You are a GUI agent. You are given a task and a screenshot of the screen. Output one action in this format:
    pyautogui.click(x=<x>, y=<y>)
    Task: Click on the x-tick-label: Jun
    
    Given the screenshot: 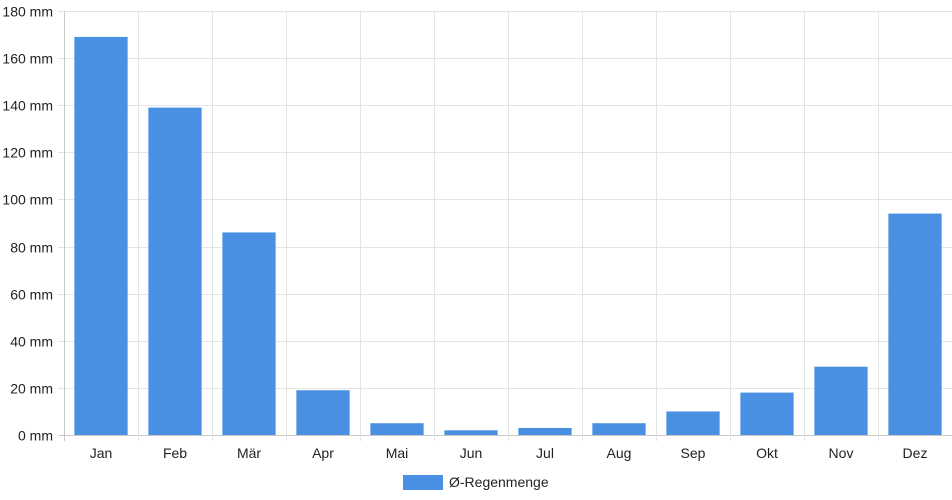 What is the action you would take?
    pyautogui.click(x=471, y=453)
    